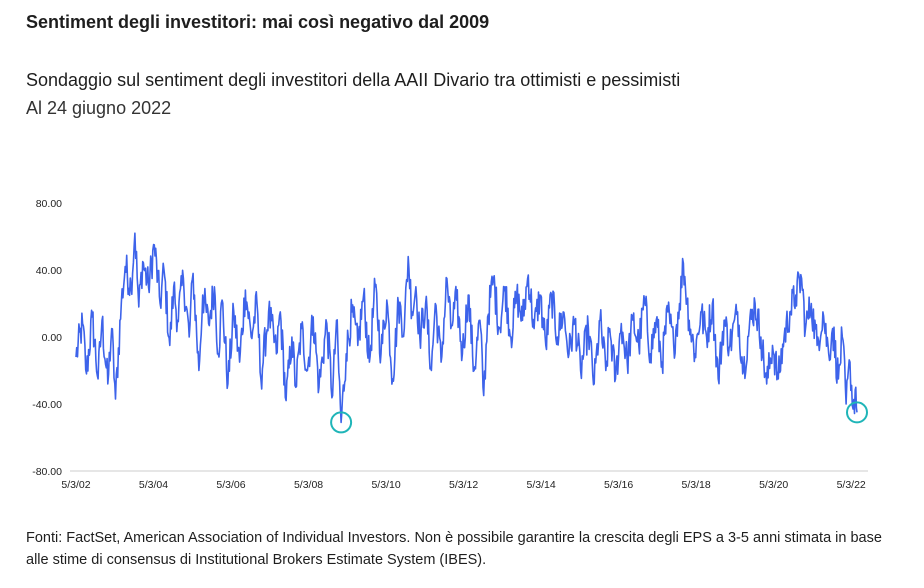 The width and height of the screenshot is (924, 588). What do you see at coordinates (49, 204) in the screenshot?
I see `y-tick-label: 80.00` at bounding box center [49, 204].